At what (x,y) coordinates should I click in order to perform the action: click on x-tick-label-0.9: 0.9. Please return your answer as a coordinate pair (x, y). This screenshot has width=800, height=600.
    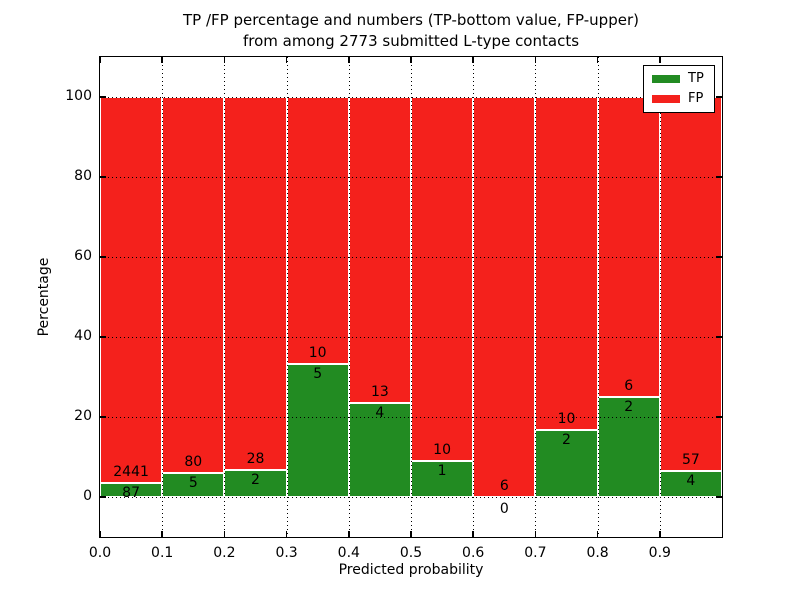
    Looking at the image, I should click on (659, 553).